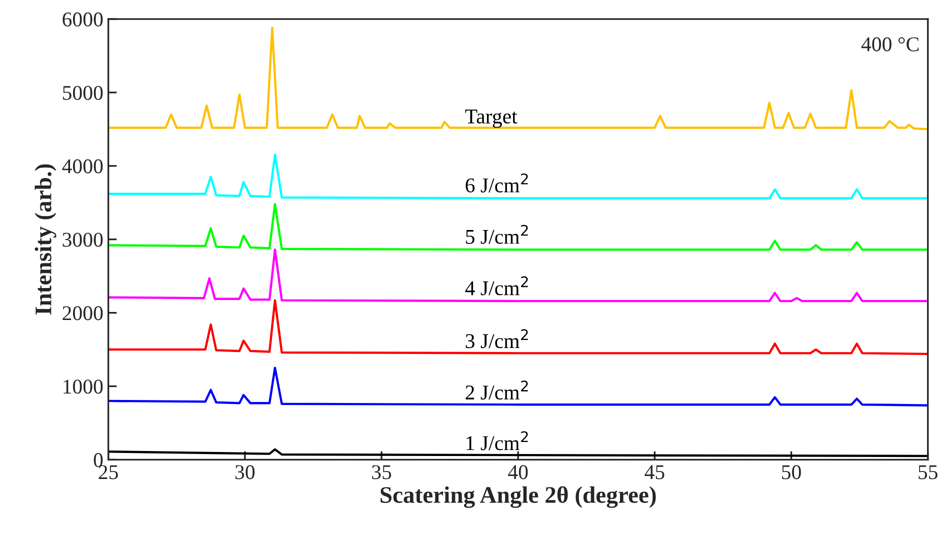 Image resolution: width=942 pixels, height=544 pixels. I want to click on series-label: 1 J/cm$^{2}$, so click(497, 440).